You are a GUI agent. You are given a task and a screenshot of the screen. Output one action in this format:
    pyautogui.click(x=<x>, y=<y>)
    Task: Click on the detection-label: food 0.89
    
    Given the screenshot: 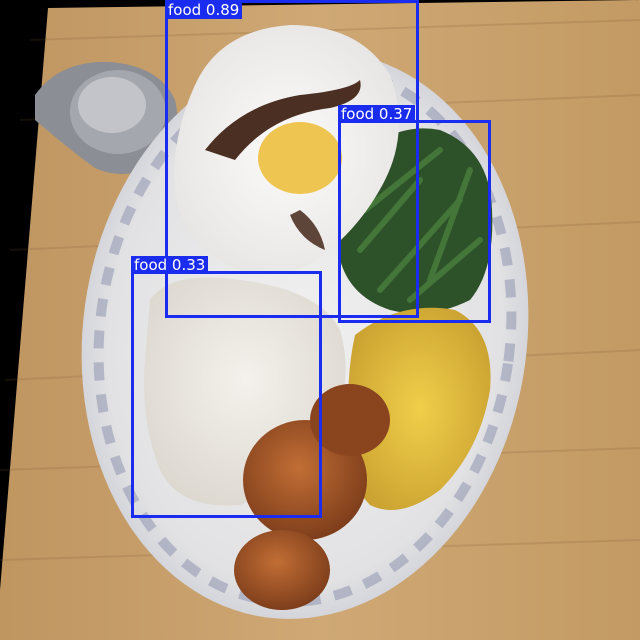 What is the action you would take?
    pyautogui.click(x=204, y=10)
    